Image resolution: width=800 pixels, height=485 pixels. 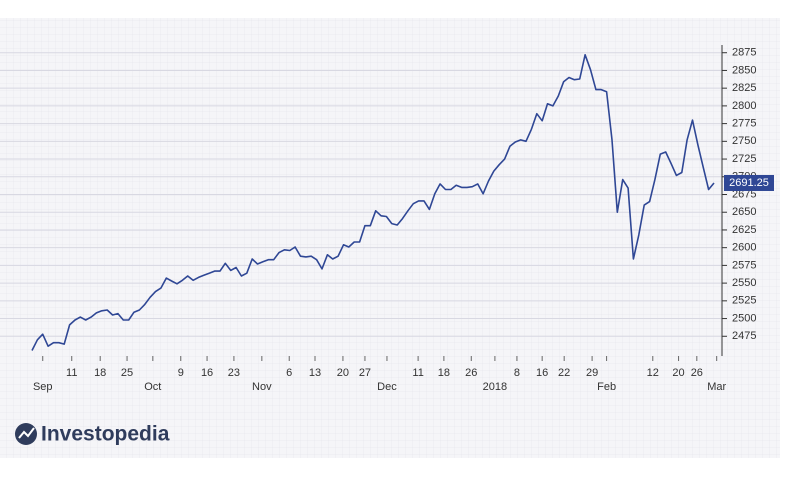 I want to click on logo: Investopedia, so click(x=92, y=434).